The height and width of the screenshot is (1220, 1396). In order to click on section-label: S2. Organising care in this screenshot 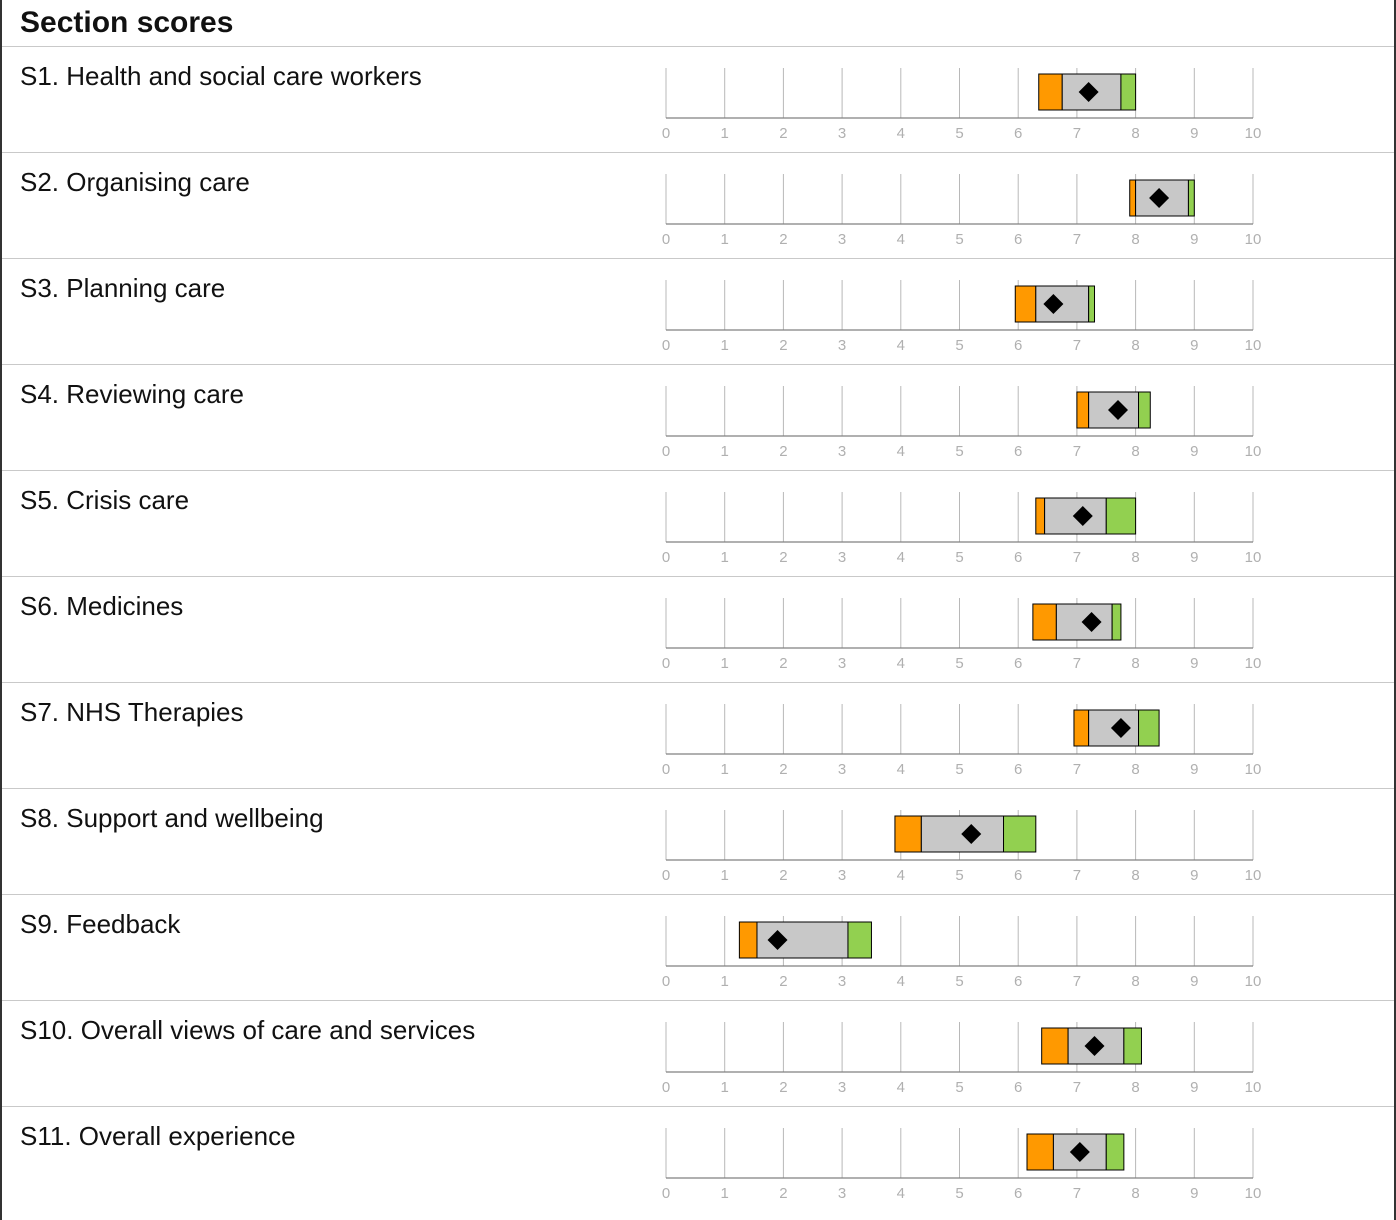, I will do `click(135, 182)`.